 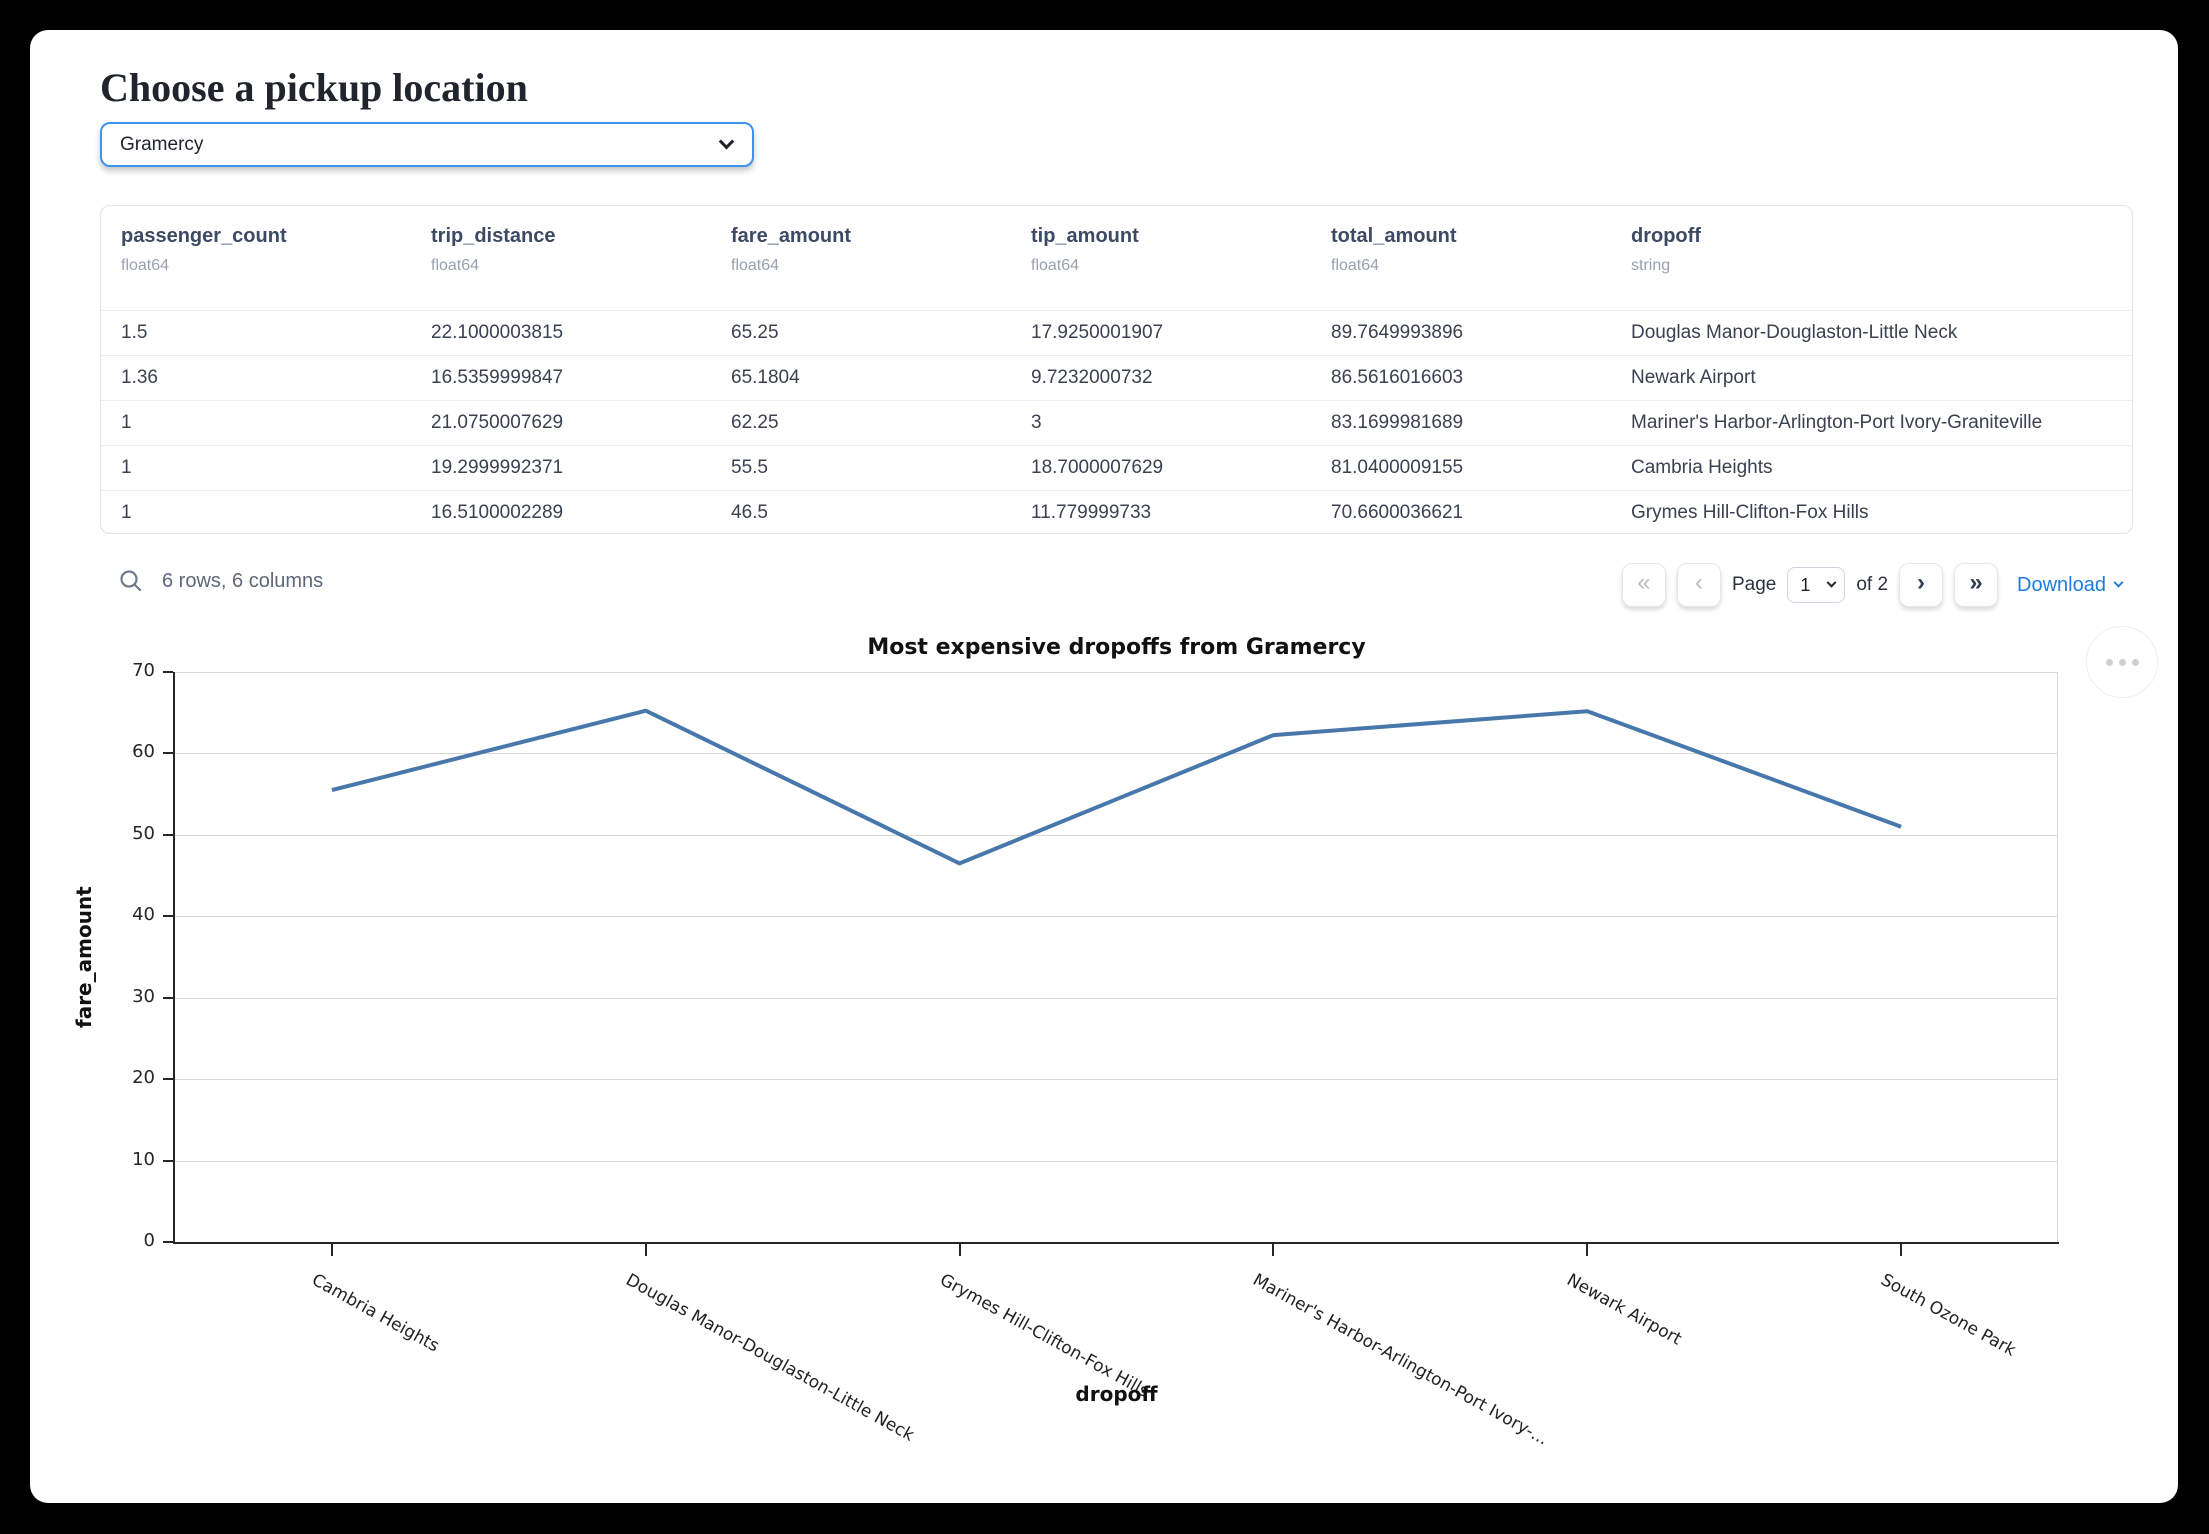 What do you see at coordinates (493, 236) in the screenshot?
I see `column-name: trip_distance` at bounding box center [493, 236].